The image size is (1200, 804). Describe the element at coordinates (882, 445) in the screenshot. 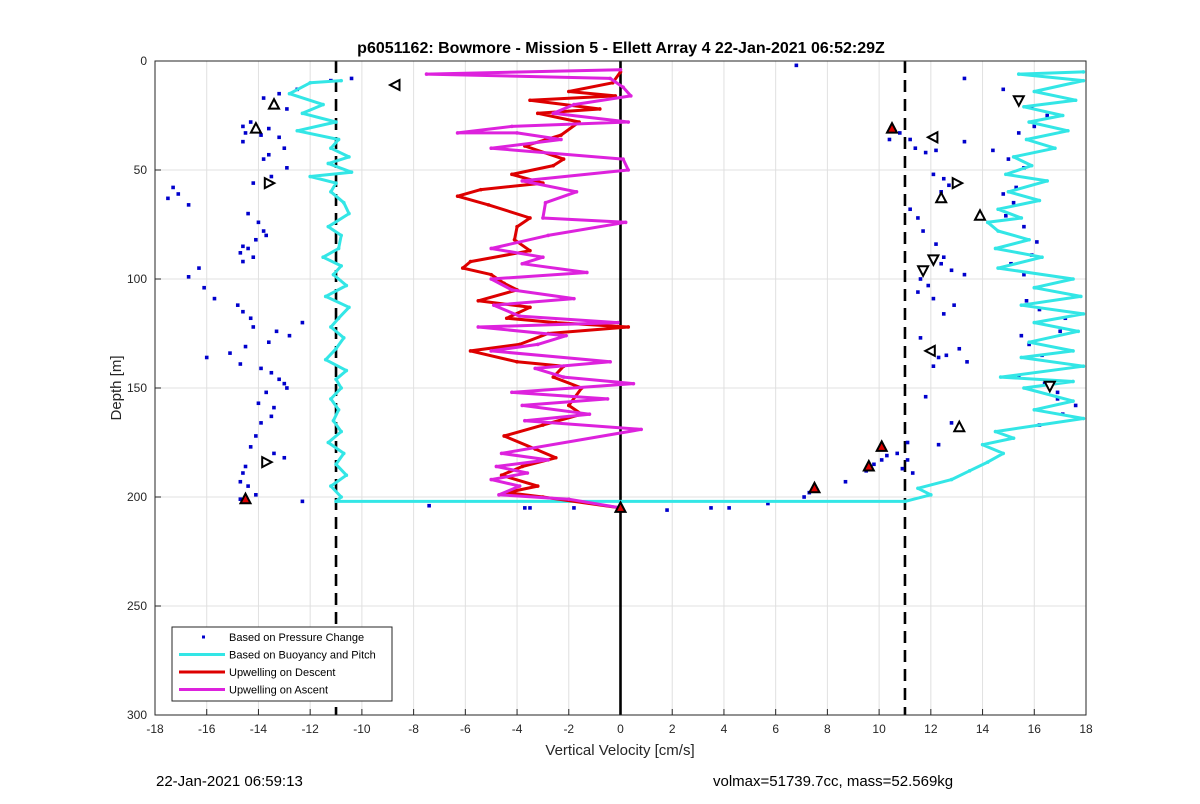

I see `filled-triangle-marker` at that location.